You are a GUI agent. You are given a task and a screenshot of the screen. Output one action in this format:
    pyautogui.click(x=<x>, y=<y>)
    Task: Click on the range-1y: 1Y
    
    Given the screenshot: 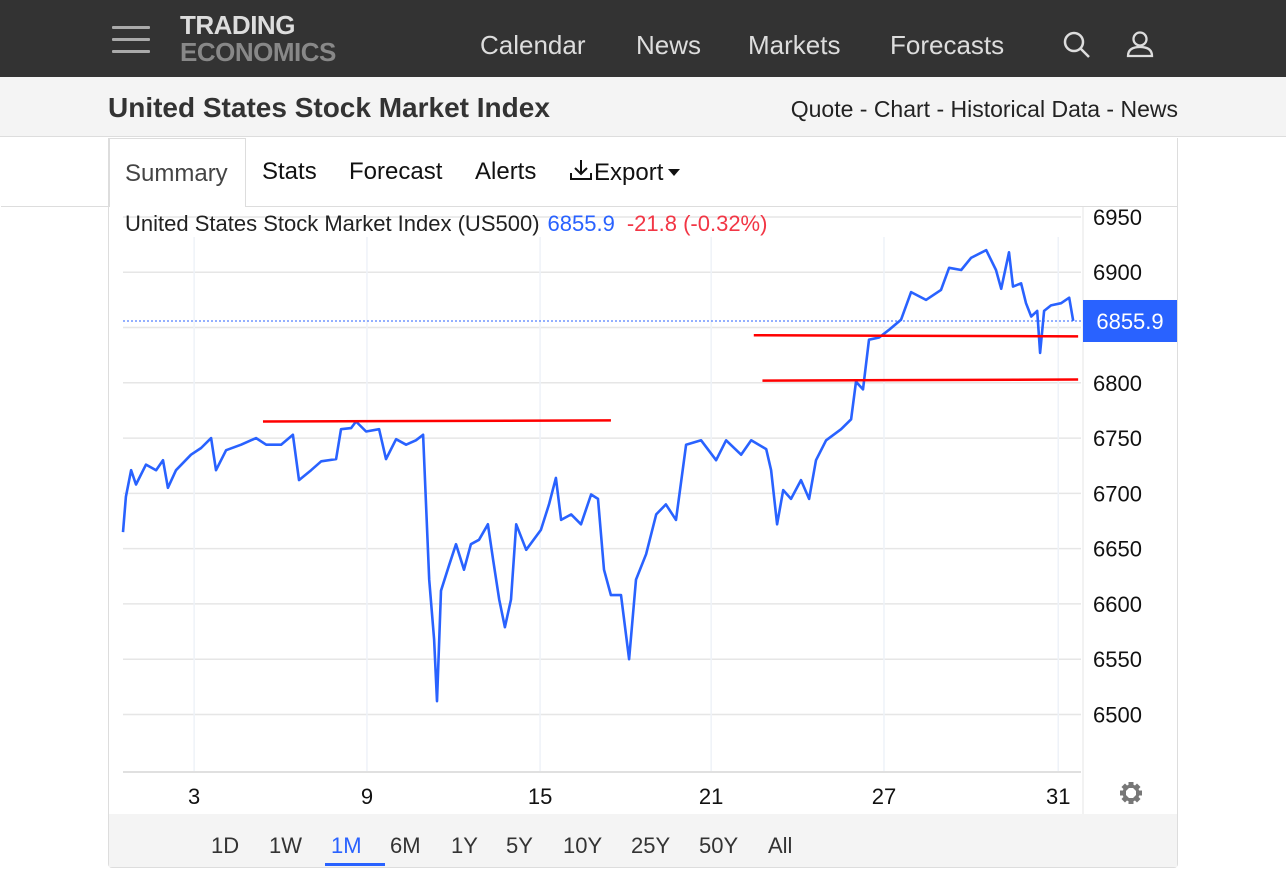 What is the action you would take?
    pyautogui.click(x=464, y=845)
    